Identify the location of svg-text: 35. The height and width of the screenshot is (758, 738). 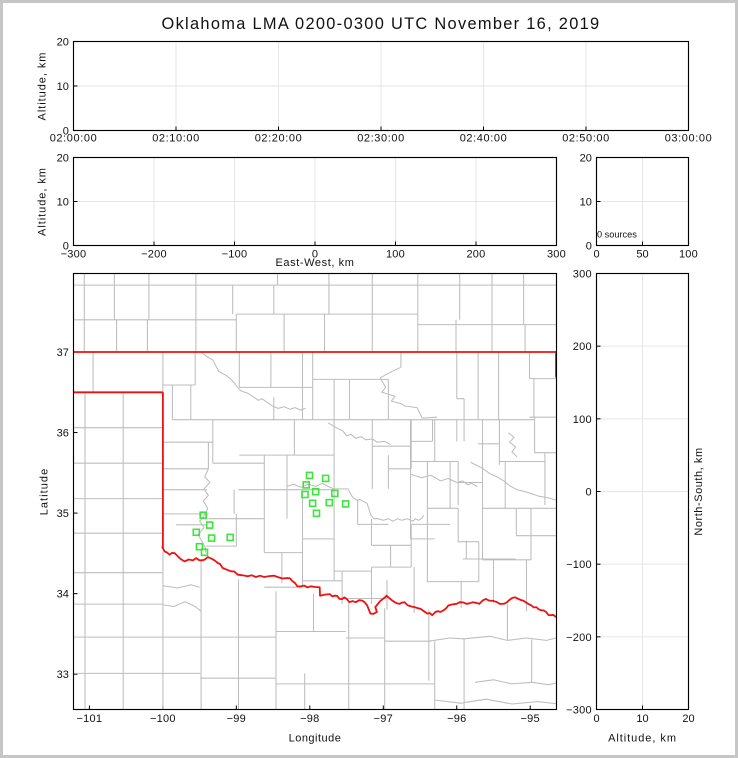
(63, 514).